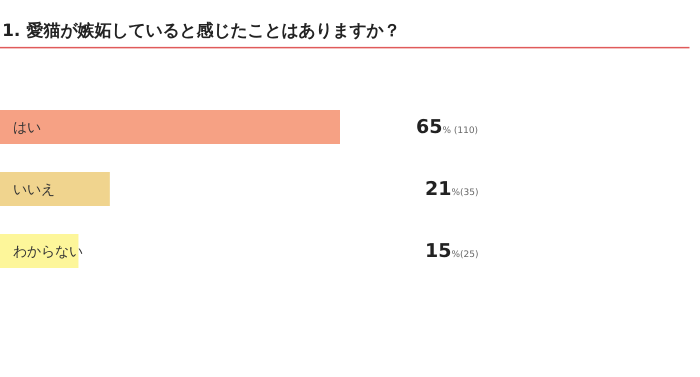 The height and width of the screenshot is (377, 700). Describe the element at coordinates (201, 31) in the screenshot. I see `chart-title: 1. 愛猫が嫉妬していると感じたことはありますか？` at that location.